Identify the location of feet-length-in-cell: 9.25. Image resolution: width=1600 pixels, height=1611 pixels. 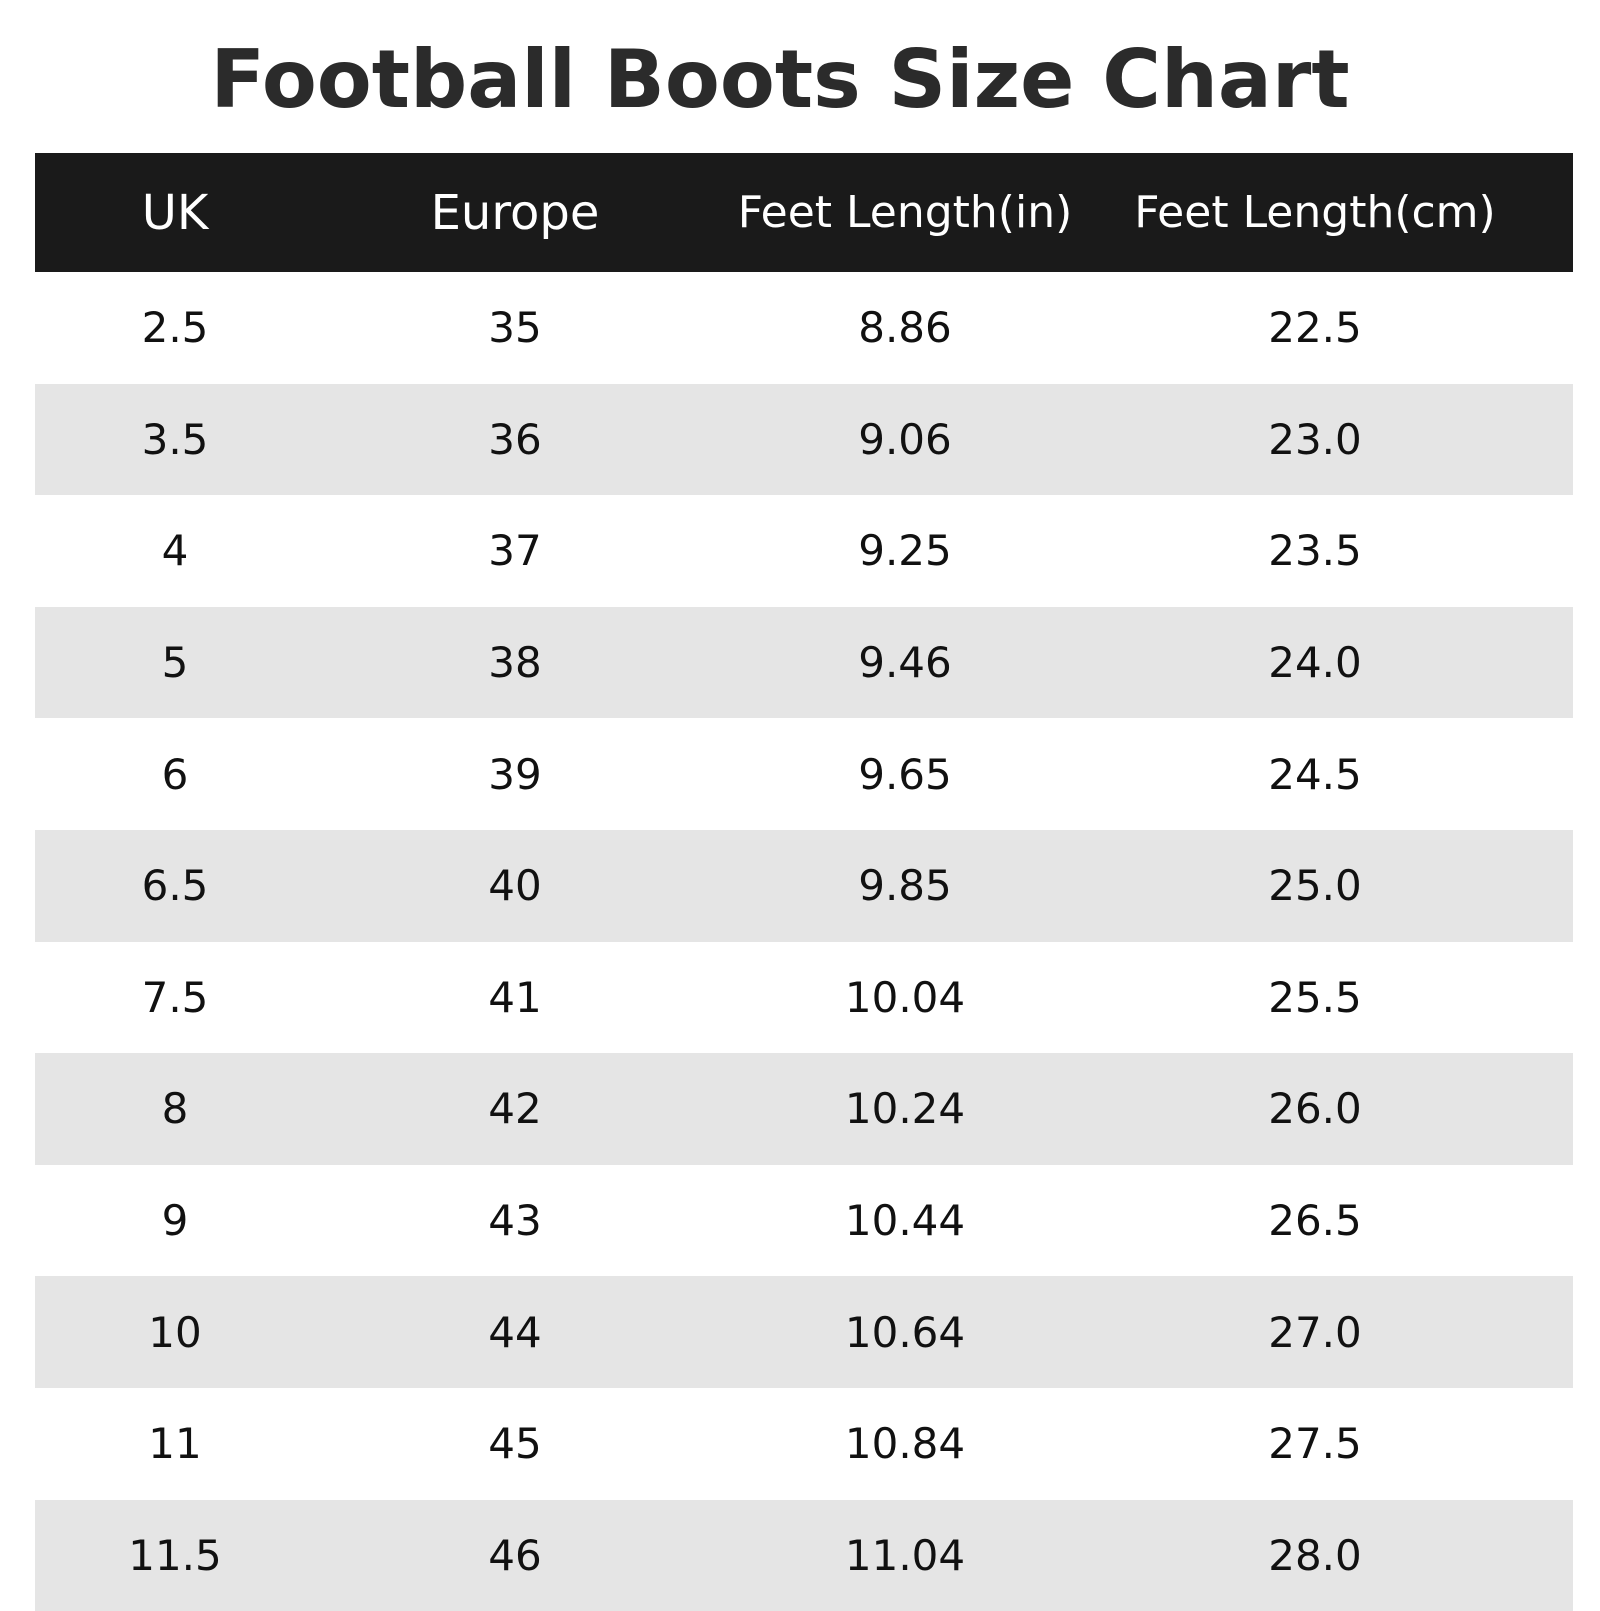
(905, 551).